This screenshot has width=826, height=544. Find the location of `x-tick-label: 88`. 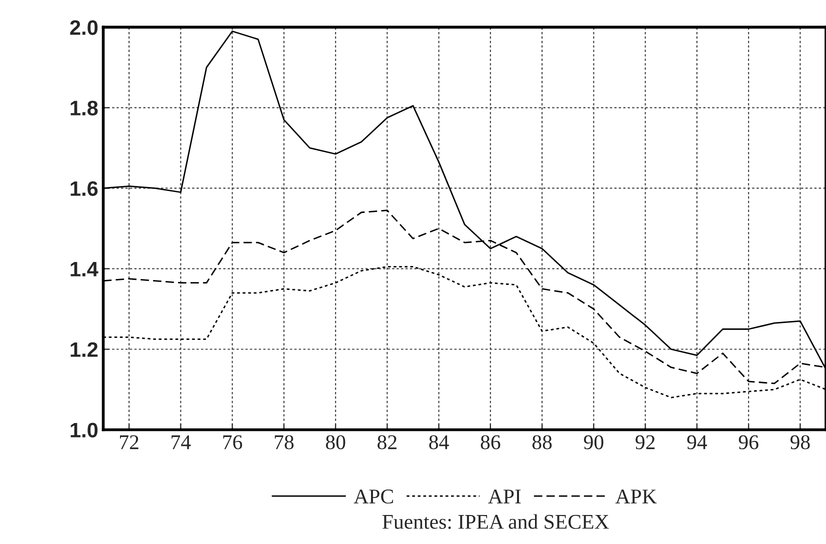

x-tick-label: 88 is located at coordinates (542, 442).